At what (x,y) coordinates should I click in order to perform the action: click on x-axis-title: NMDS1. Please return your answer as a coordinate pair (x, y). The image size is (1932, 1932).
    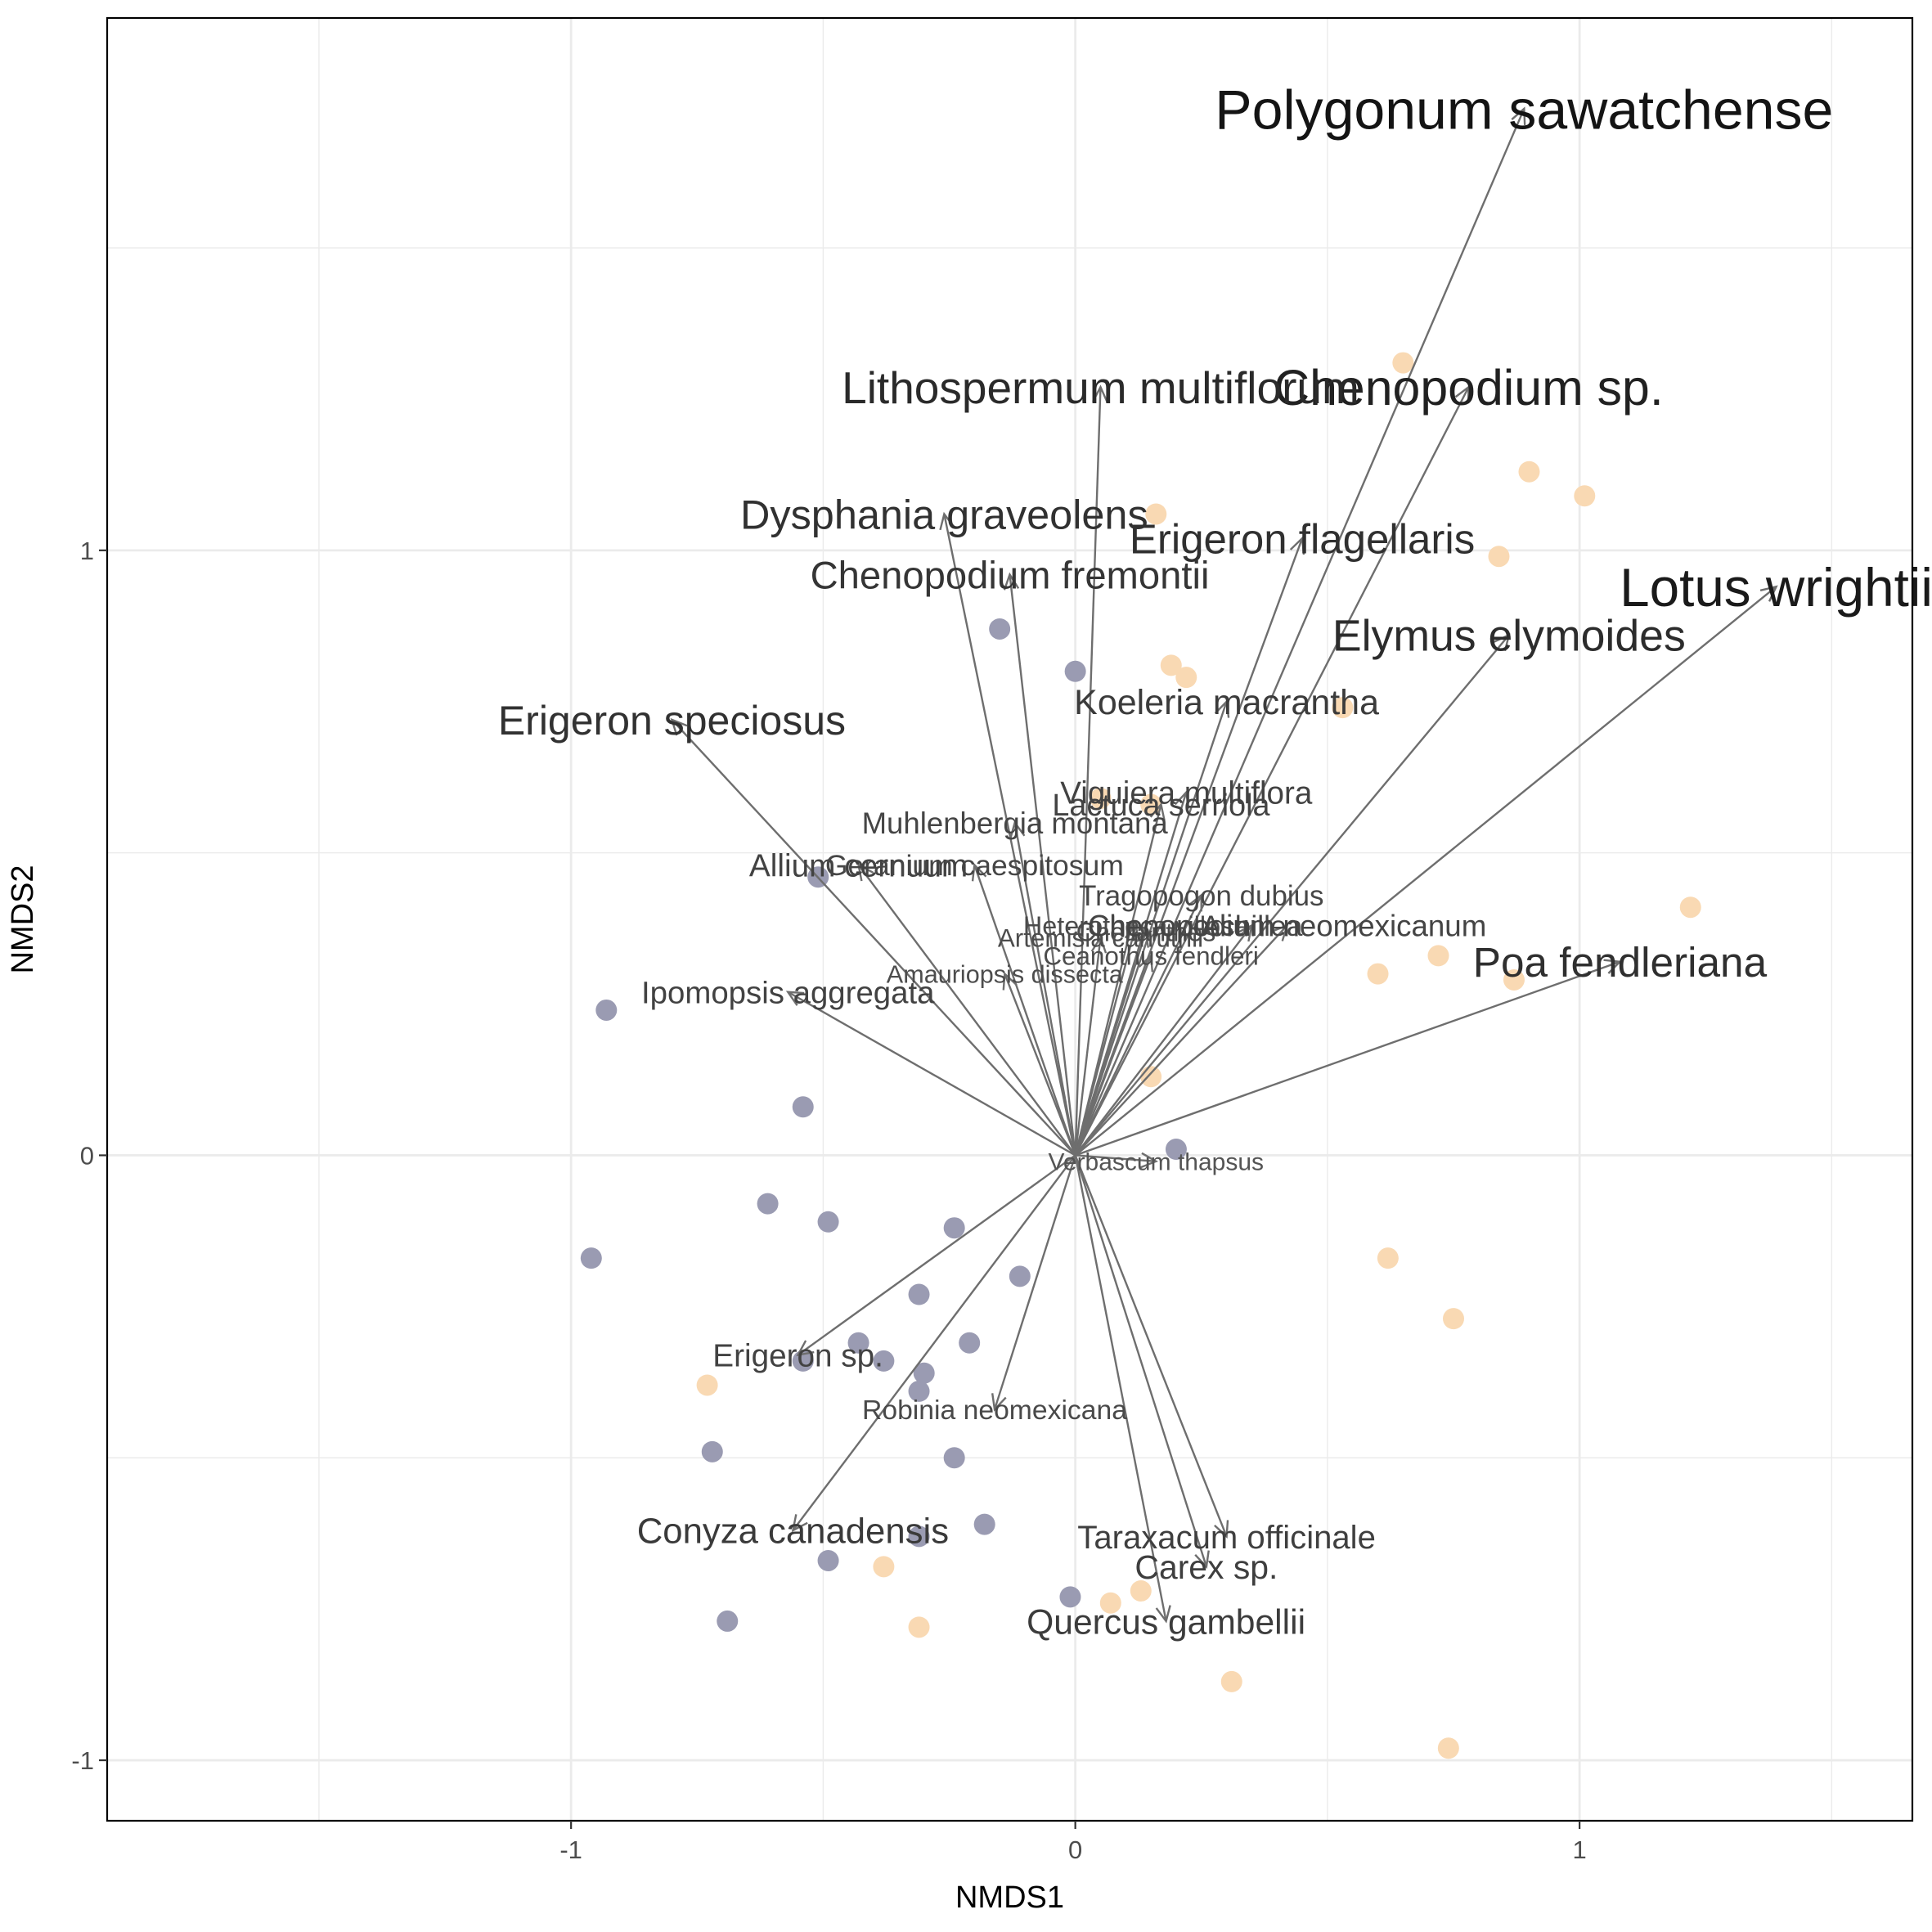
    Looking at the image, I should click on (1009, 1898).